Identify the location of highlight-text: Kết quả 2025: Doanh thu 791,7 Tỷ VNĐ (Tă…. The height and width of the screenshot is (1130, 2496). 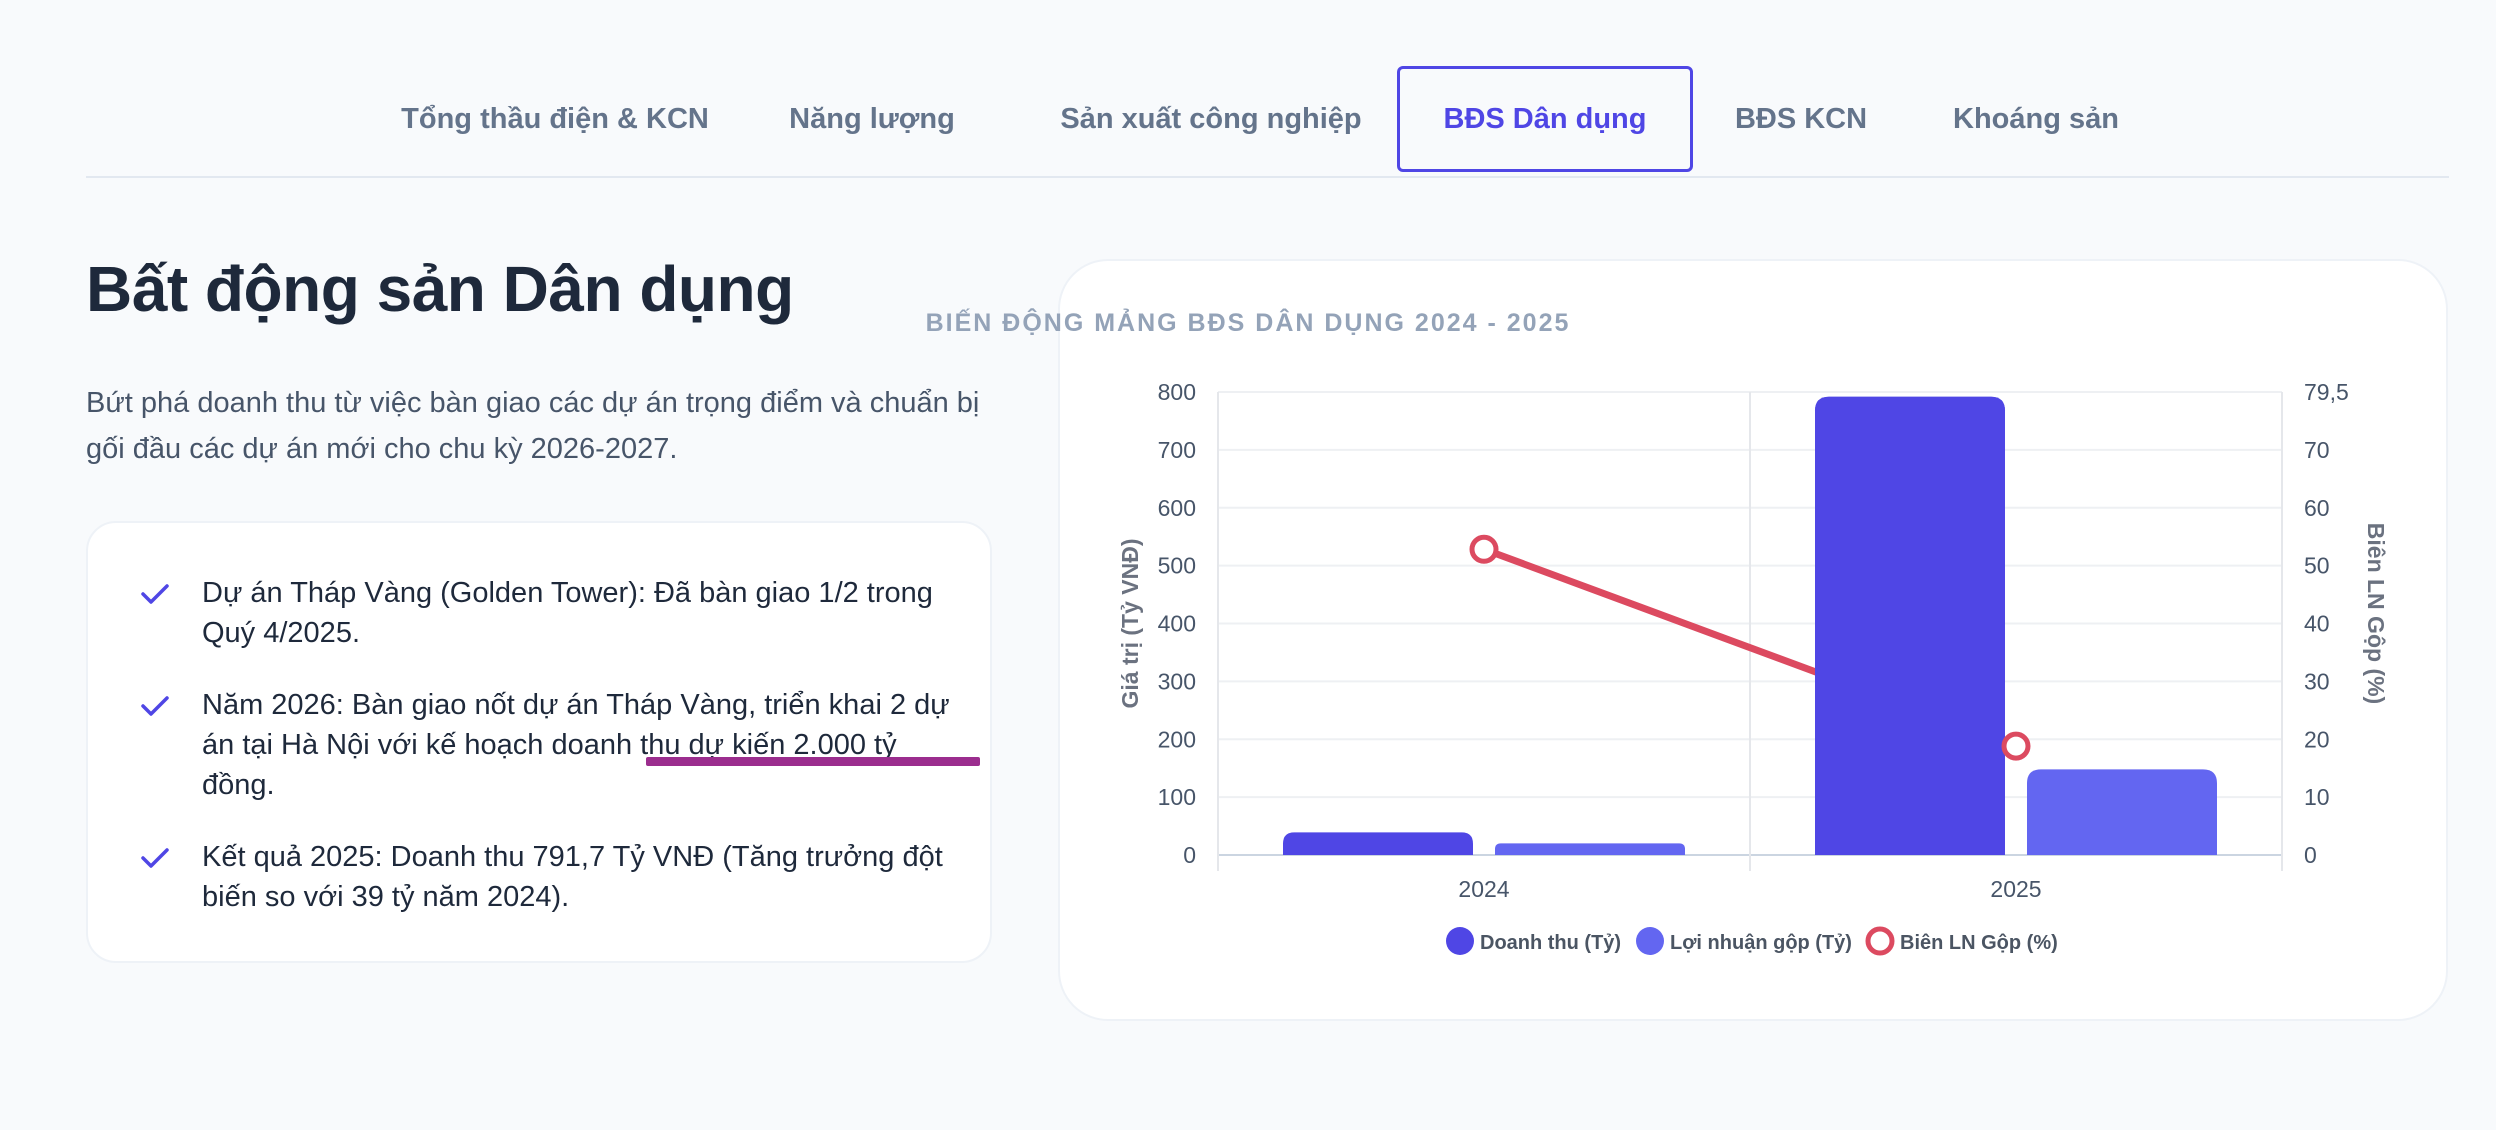
(572, 877).